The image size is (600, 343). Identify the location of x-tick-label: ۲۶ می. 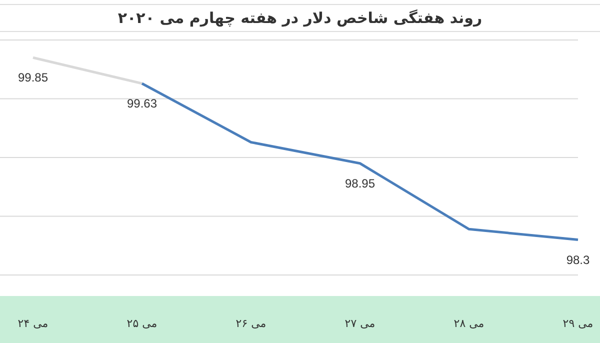
(251, 323).